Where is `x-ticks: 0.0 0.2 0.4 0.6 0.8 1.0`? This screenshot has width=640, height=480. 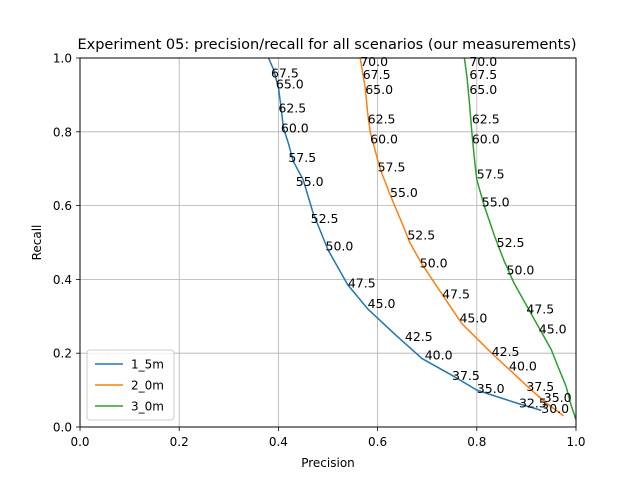
x-ticks: 0.0 0.2 0.4 0.6 0.8 1.0 is located at coordinates (328, 438).